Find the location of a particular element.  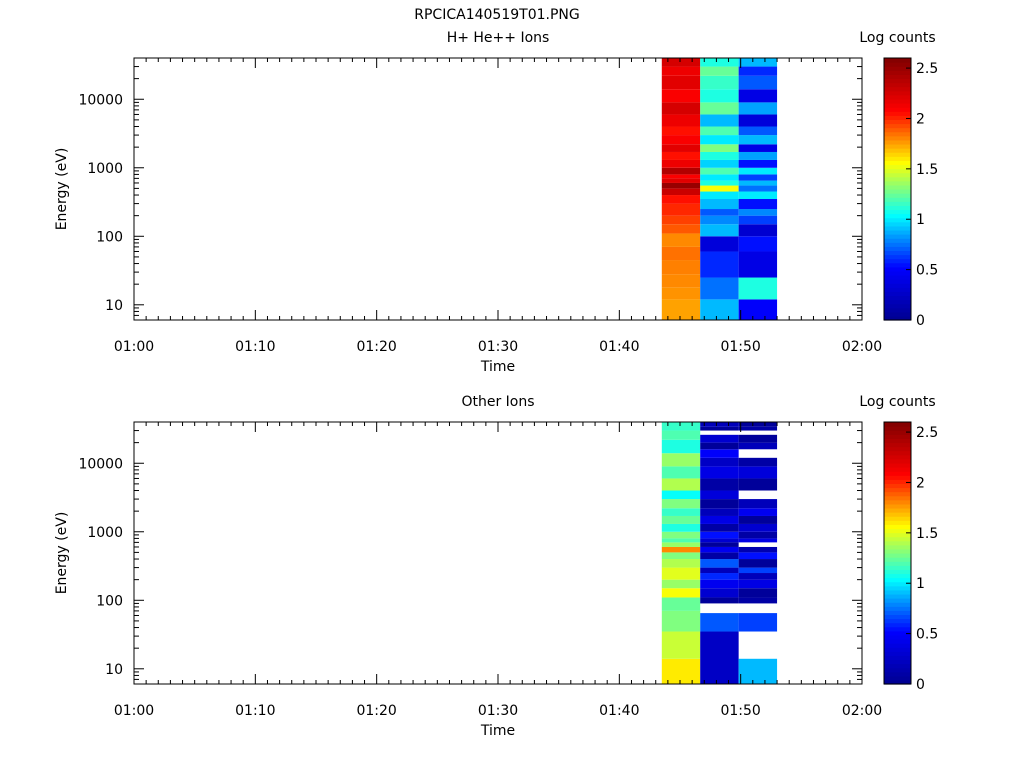

y-tick-label: 10000 is located at coordinates (100, 100).